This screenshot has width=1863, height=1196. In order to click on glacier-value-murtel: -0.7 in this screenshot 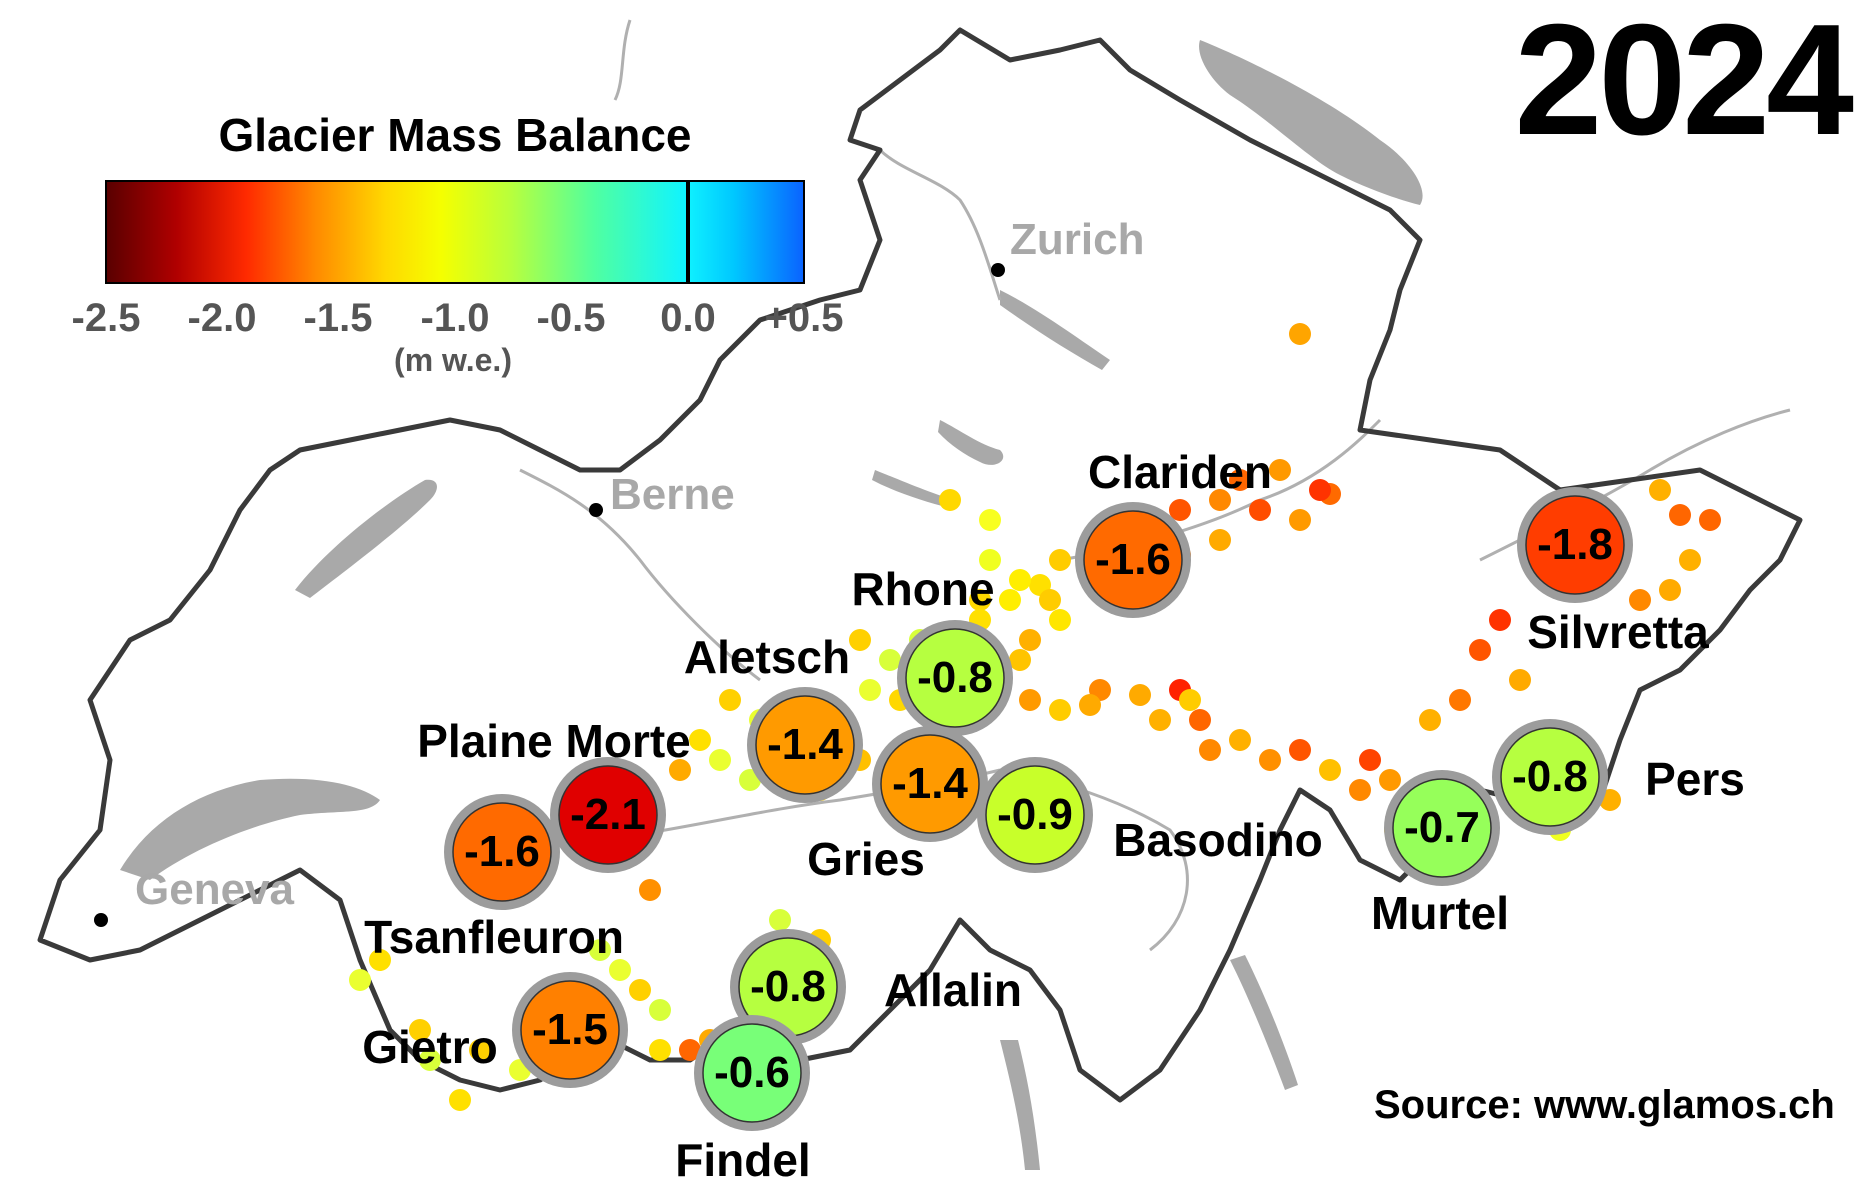, I will do `click(1442, 827)`.